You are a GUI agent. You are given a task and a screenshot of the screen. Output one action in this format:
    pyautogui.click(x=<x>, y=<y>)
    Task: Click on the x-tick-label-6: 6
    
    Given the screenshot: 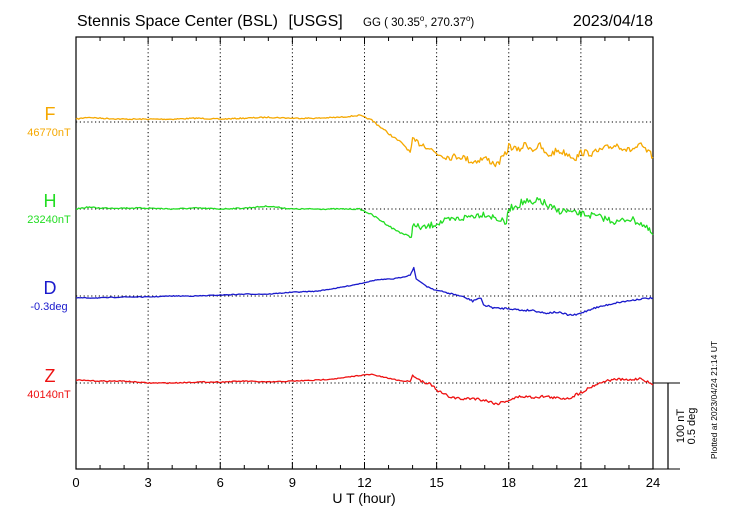 What is the action you would take?
    pyautogui.click(x=220, y=482)
    